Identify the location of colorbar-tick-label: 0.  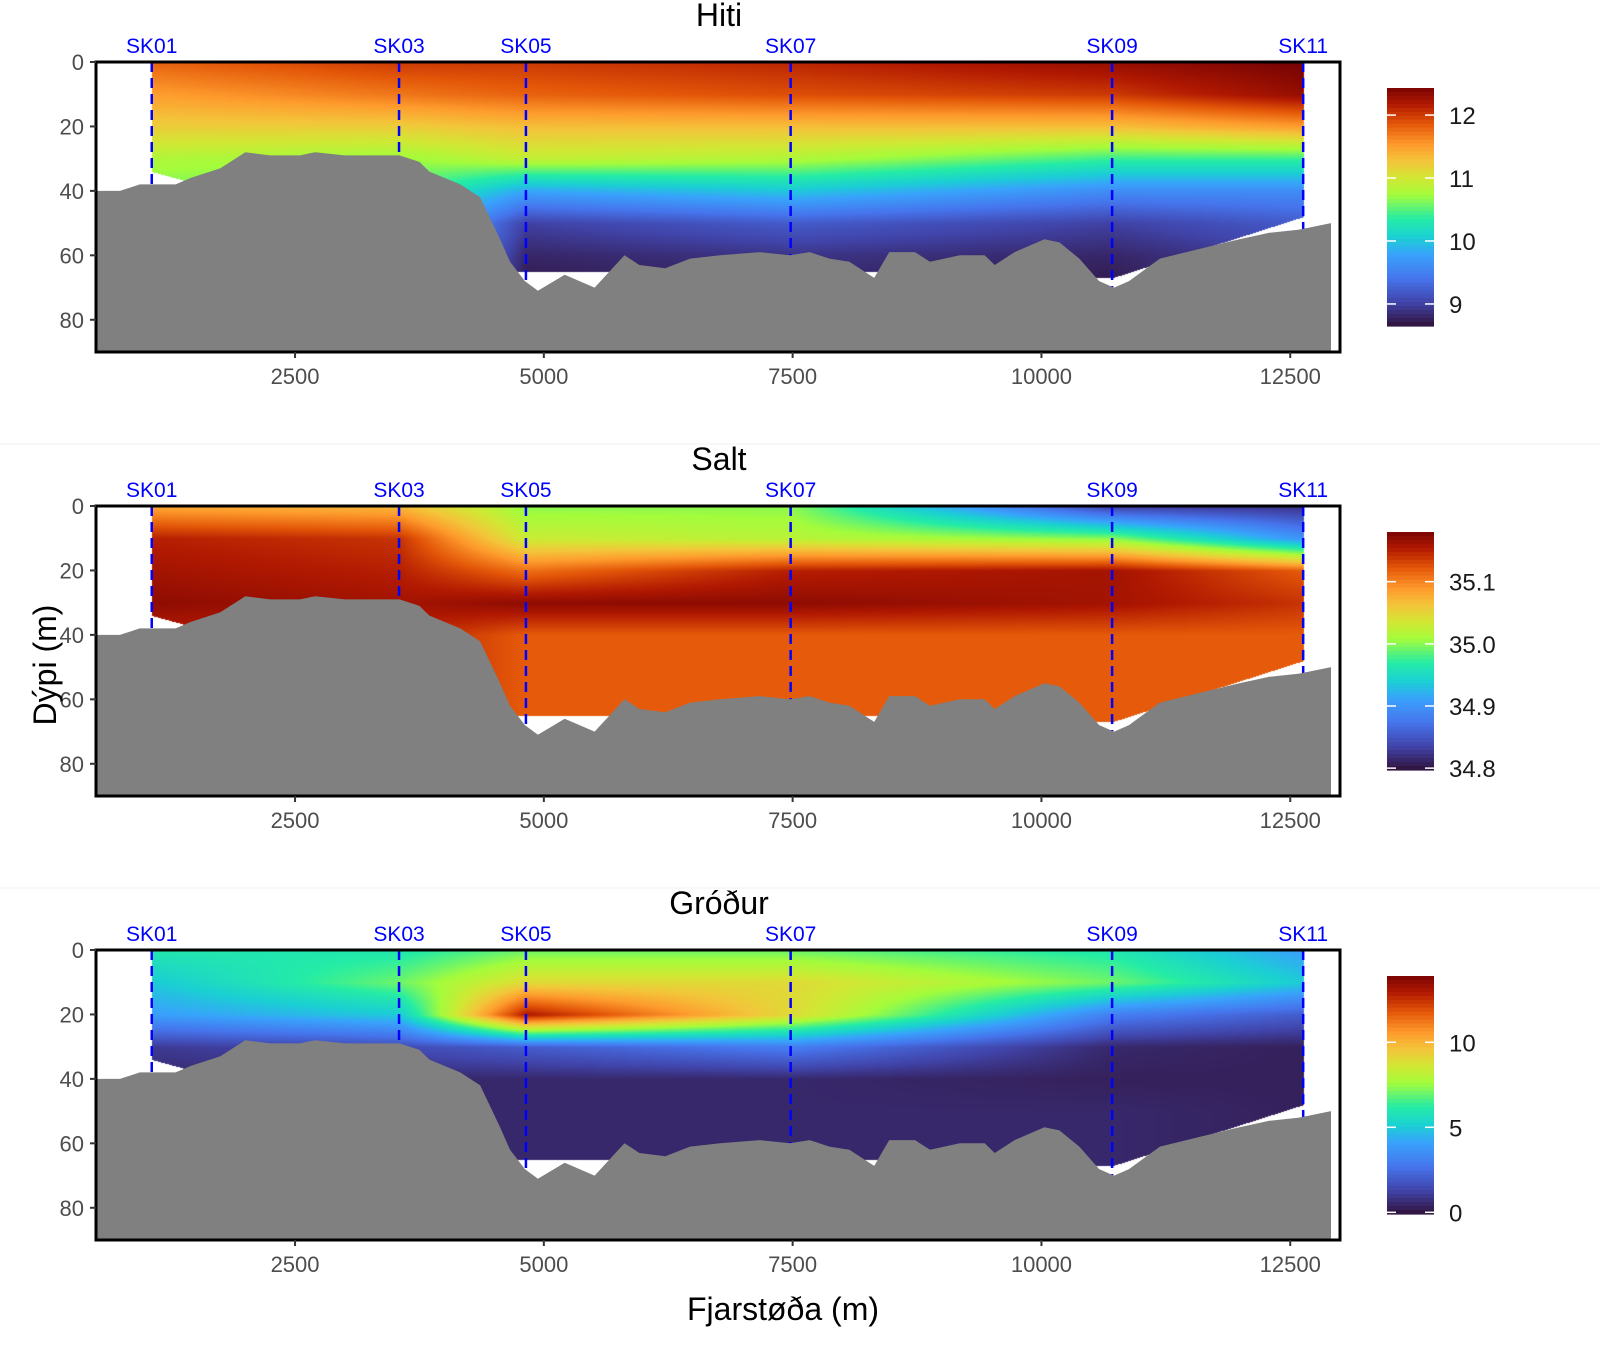
(1455, 1213).